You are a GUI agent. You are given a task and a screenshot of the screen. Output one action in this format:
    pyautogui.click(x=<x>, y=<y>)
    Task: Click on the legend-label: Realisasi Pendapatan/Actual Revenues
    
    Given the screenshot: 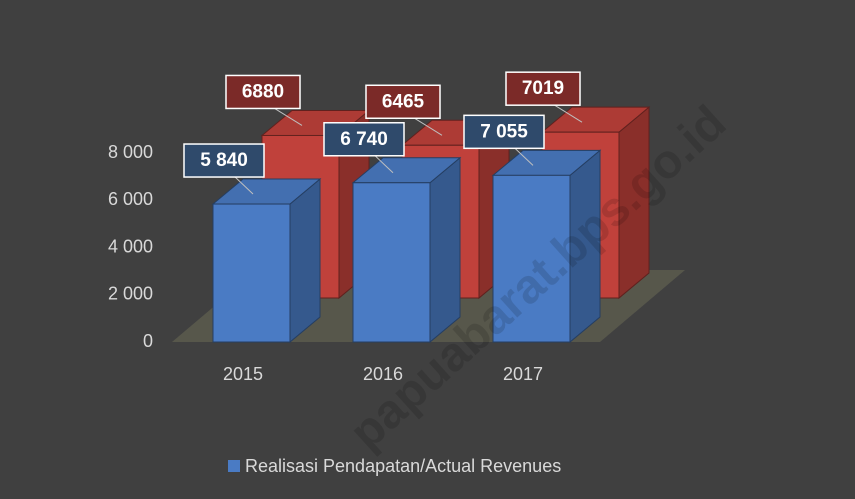 What is the action you would take?
    pyautogui.click(x=403, y=466)
    